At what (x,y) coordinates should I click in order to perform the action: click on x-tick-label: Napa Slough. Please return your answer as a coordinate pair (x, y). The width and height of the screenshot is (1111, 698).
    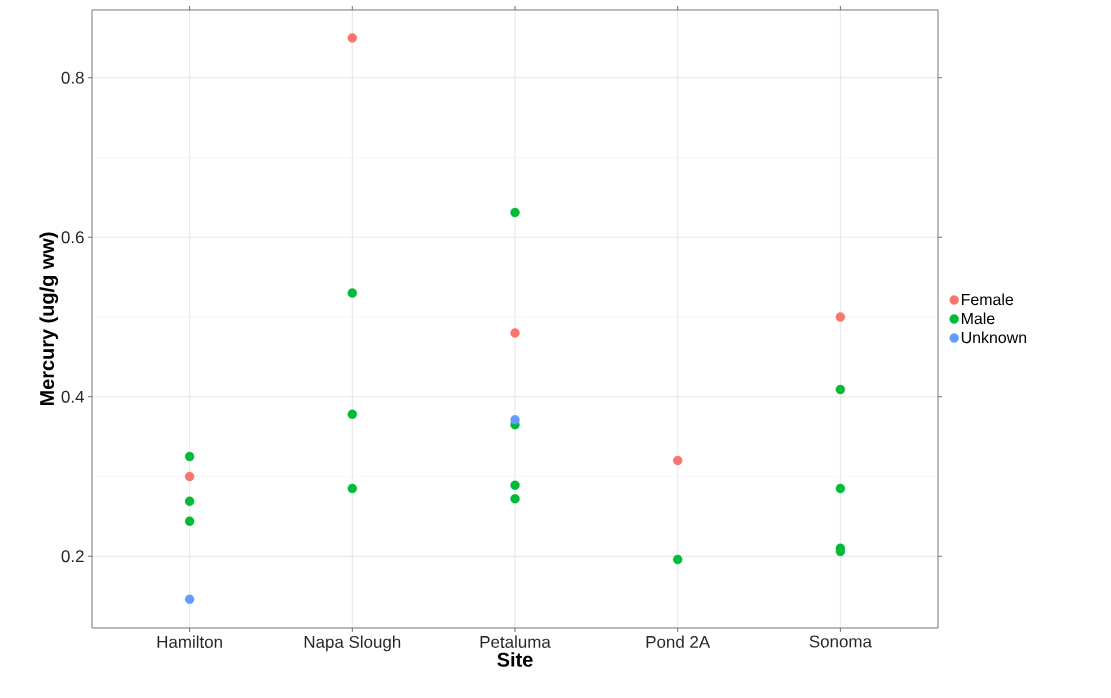
    Looking at the image, I should click on (352, 643).